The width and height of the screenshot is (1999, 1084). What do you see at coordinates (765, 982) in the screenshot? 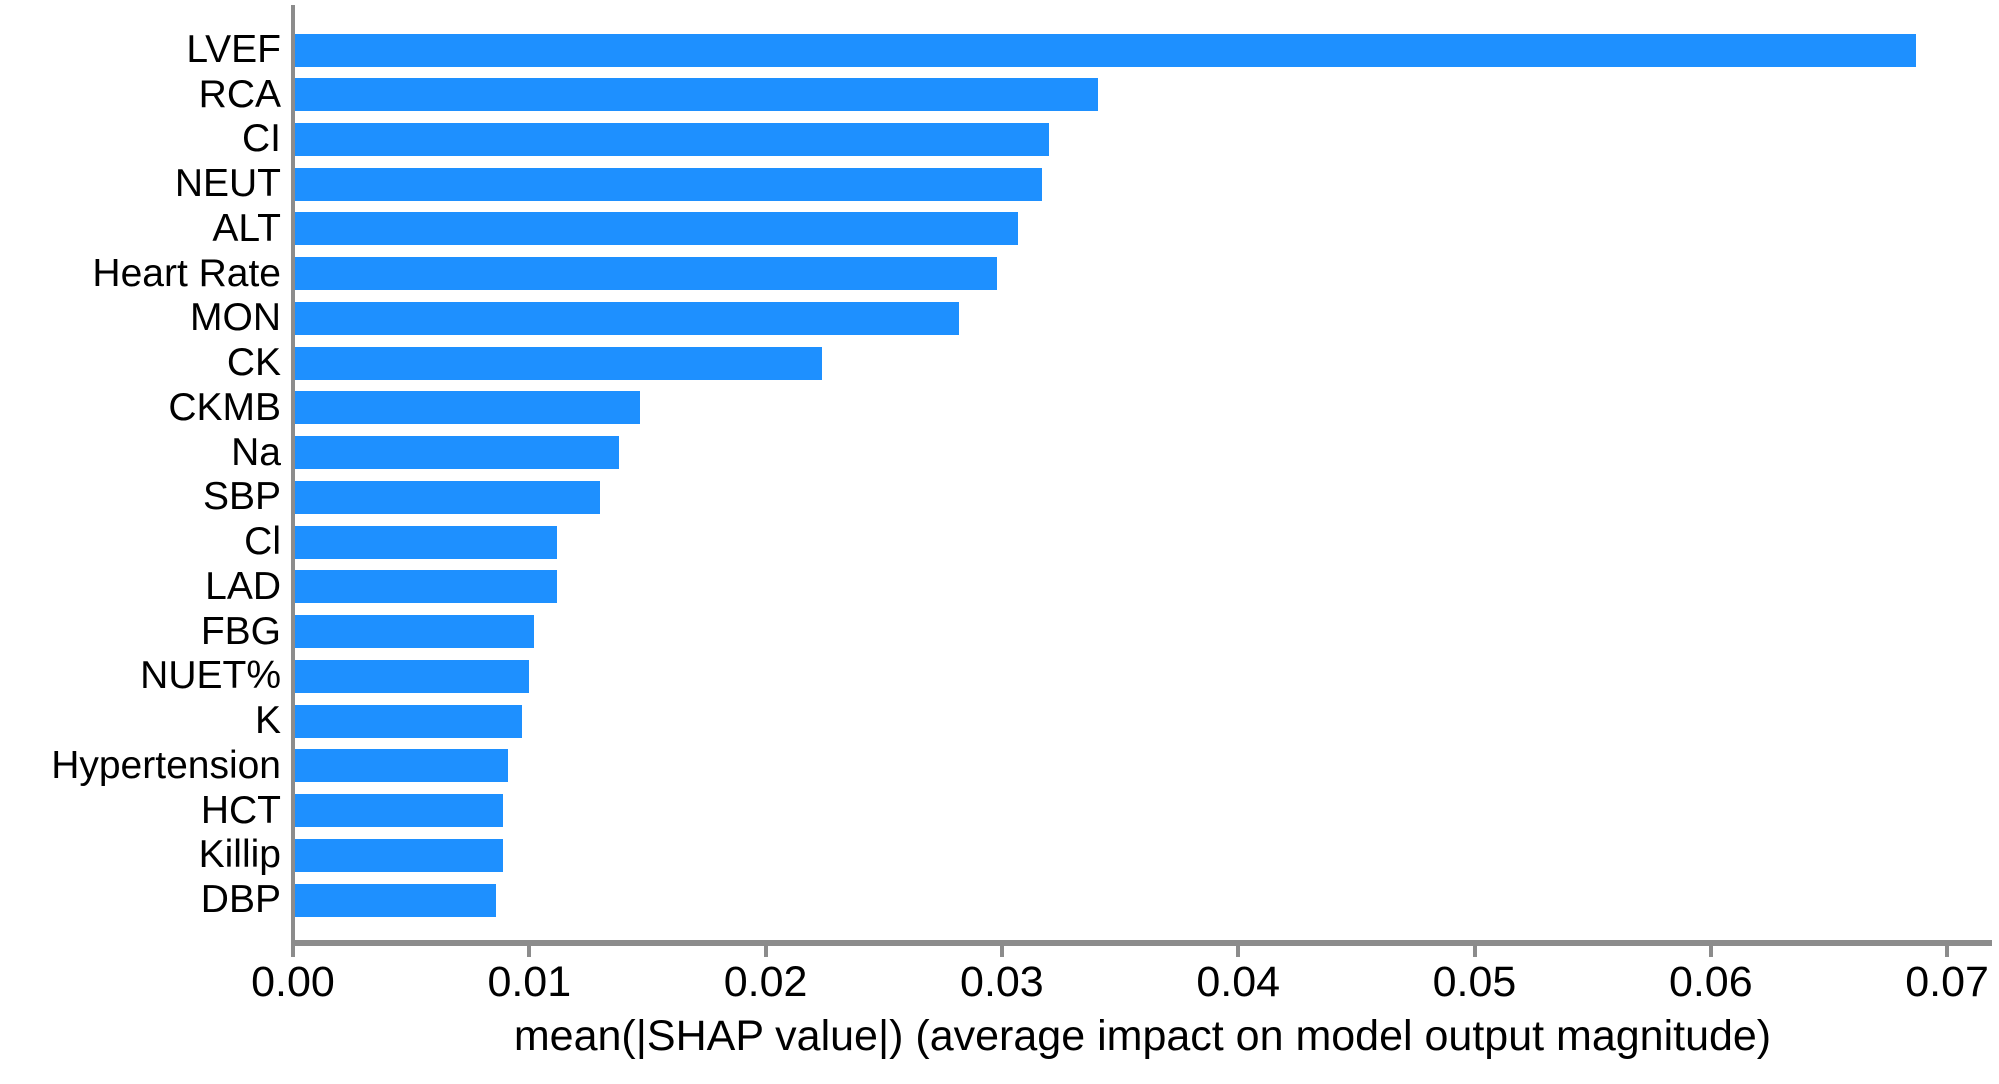
I see `x-tick-label: 0.02` at bounding box center [765, 982].